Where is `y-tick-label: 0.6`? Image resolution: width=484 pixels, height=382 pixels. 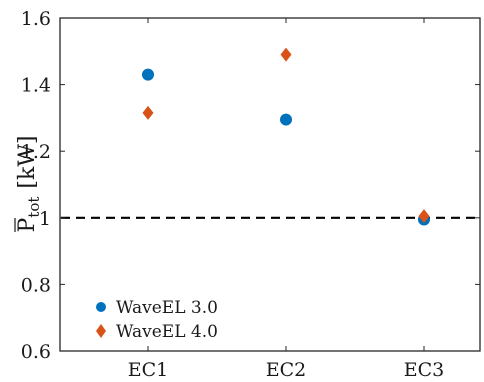
y-tick-label: 0.6 is located at coordinates (36, 352).